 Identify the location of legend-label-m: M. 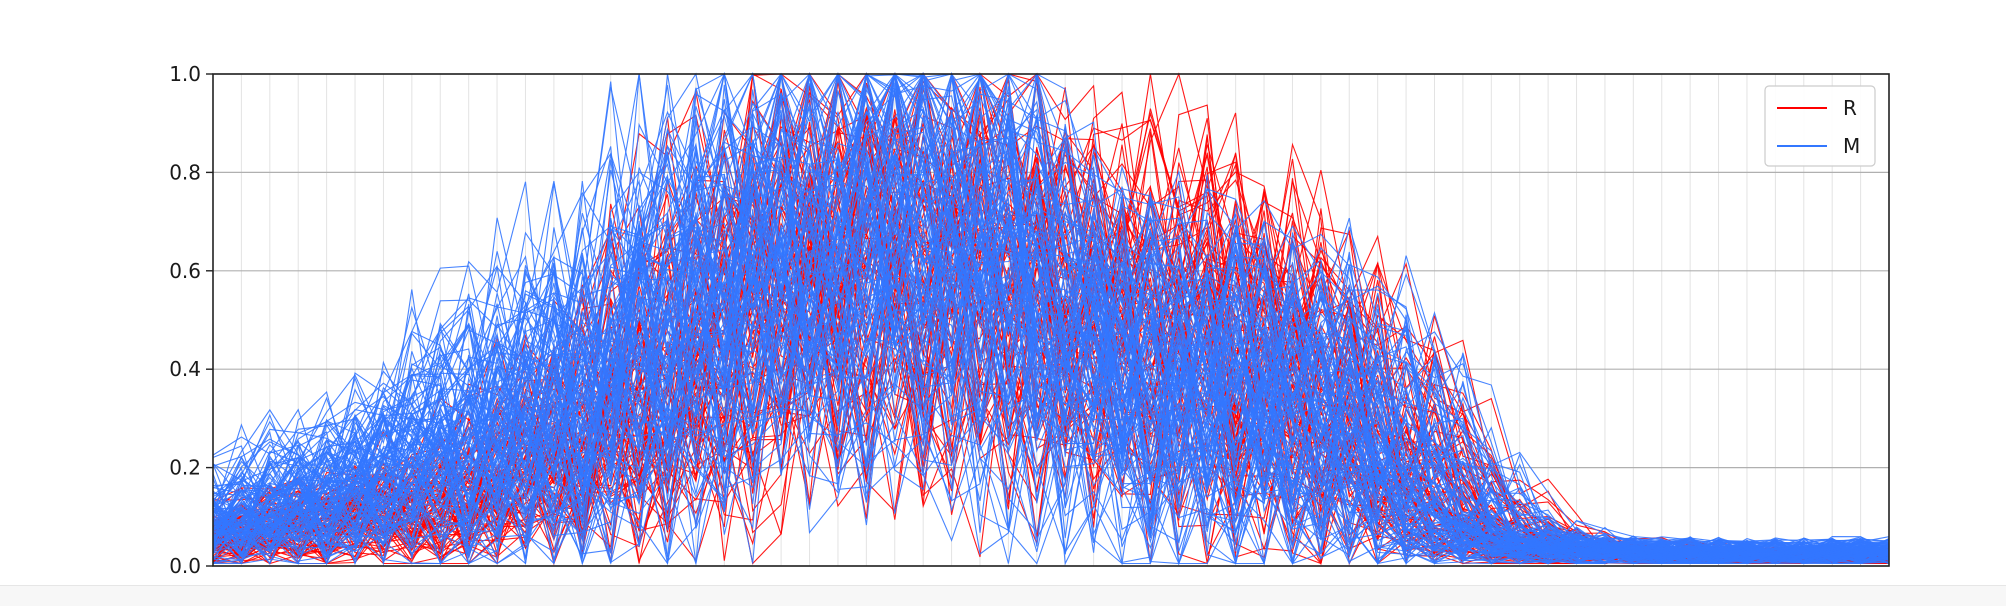
(1851, 146).